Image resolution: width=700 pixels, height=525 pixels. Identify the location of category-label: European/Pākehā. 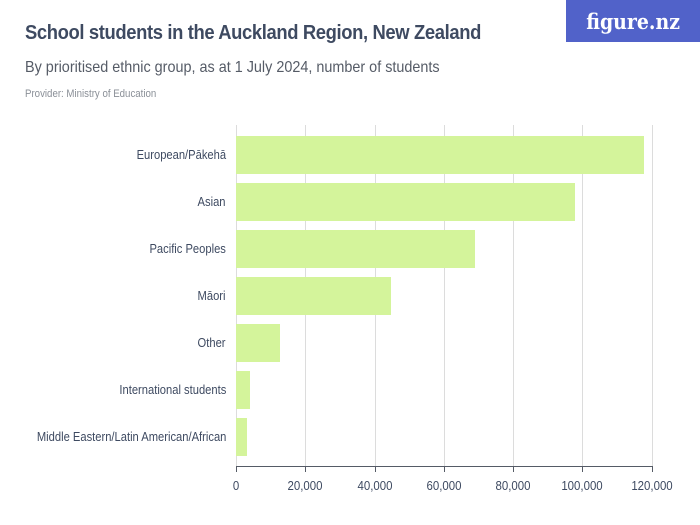
(181, 154).